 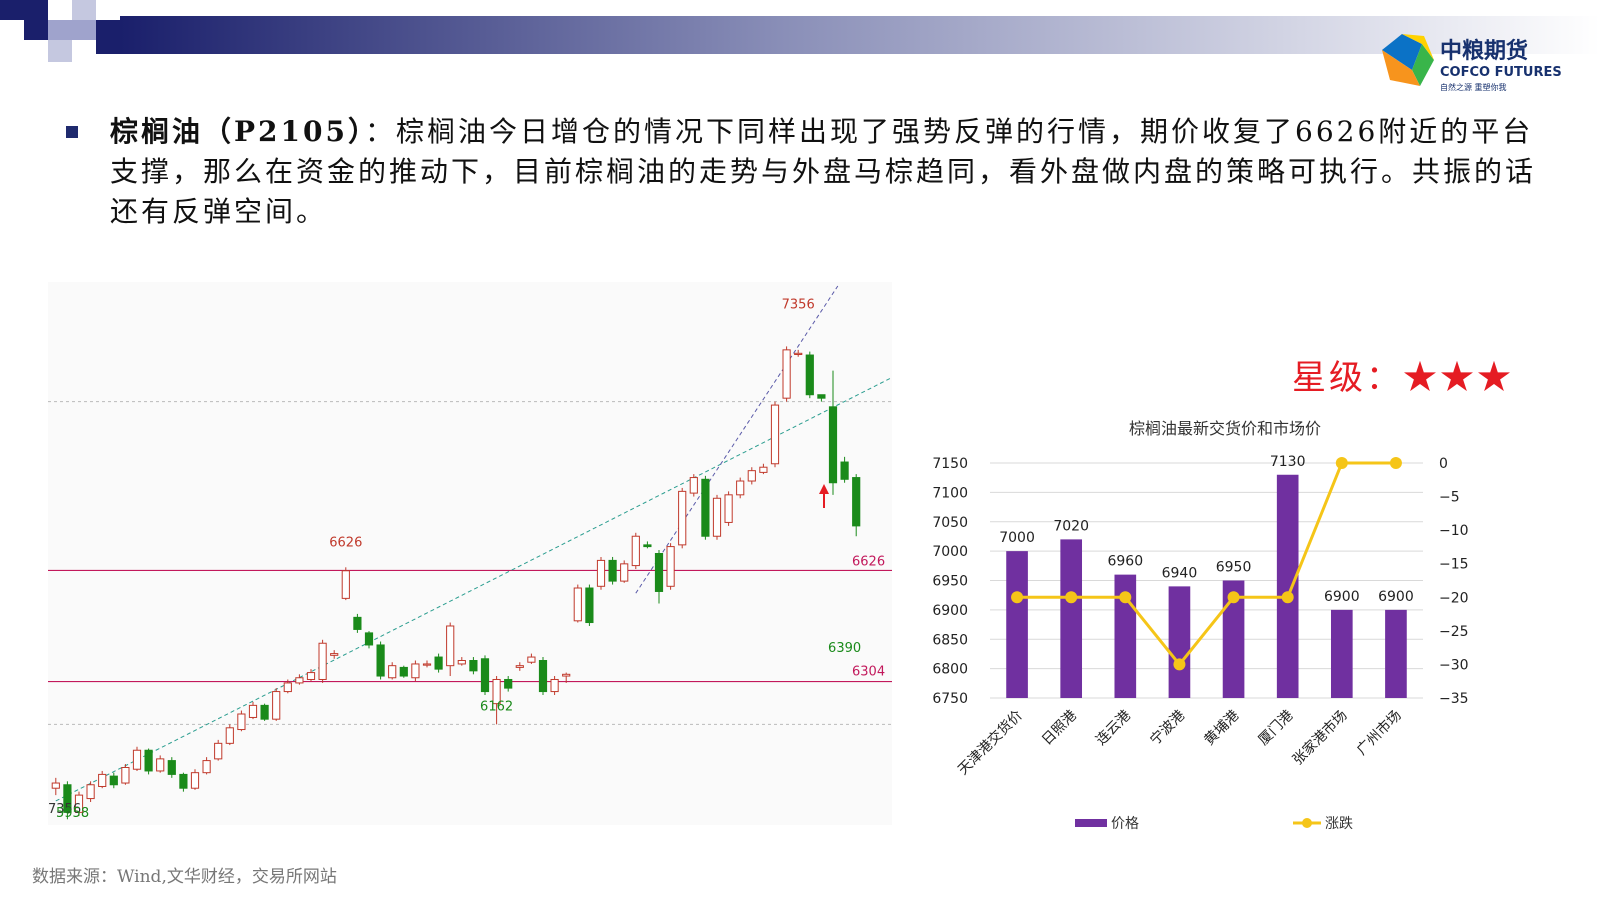 What do you see at coordinates (1339, 824) in the screenshot?
I see `legend-label-change: 涨跌` at bounding box center [1339, 824].